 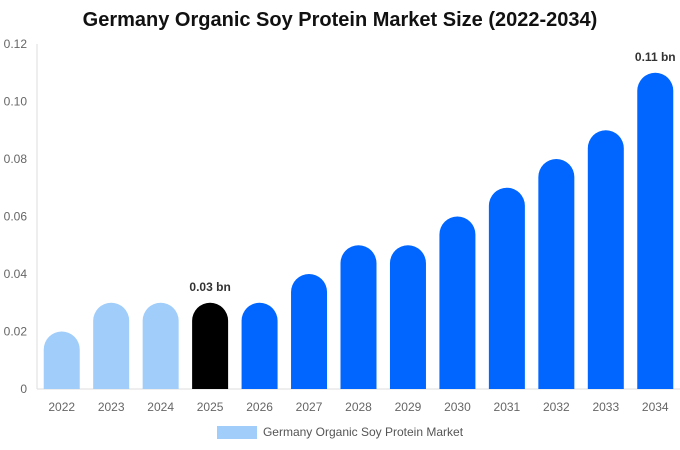 I want to click on bar-2034, so click(x=655, y=230).